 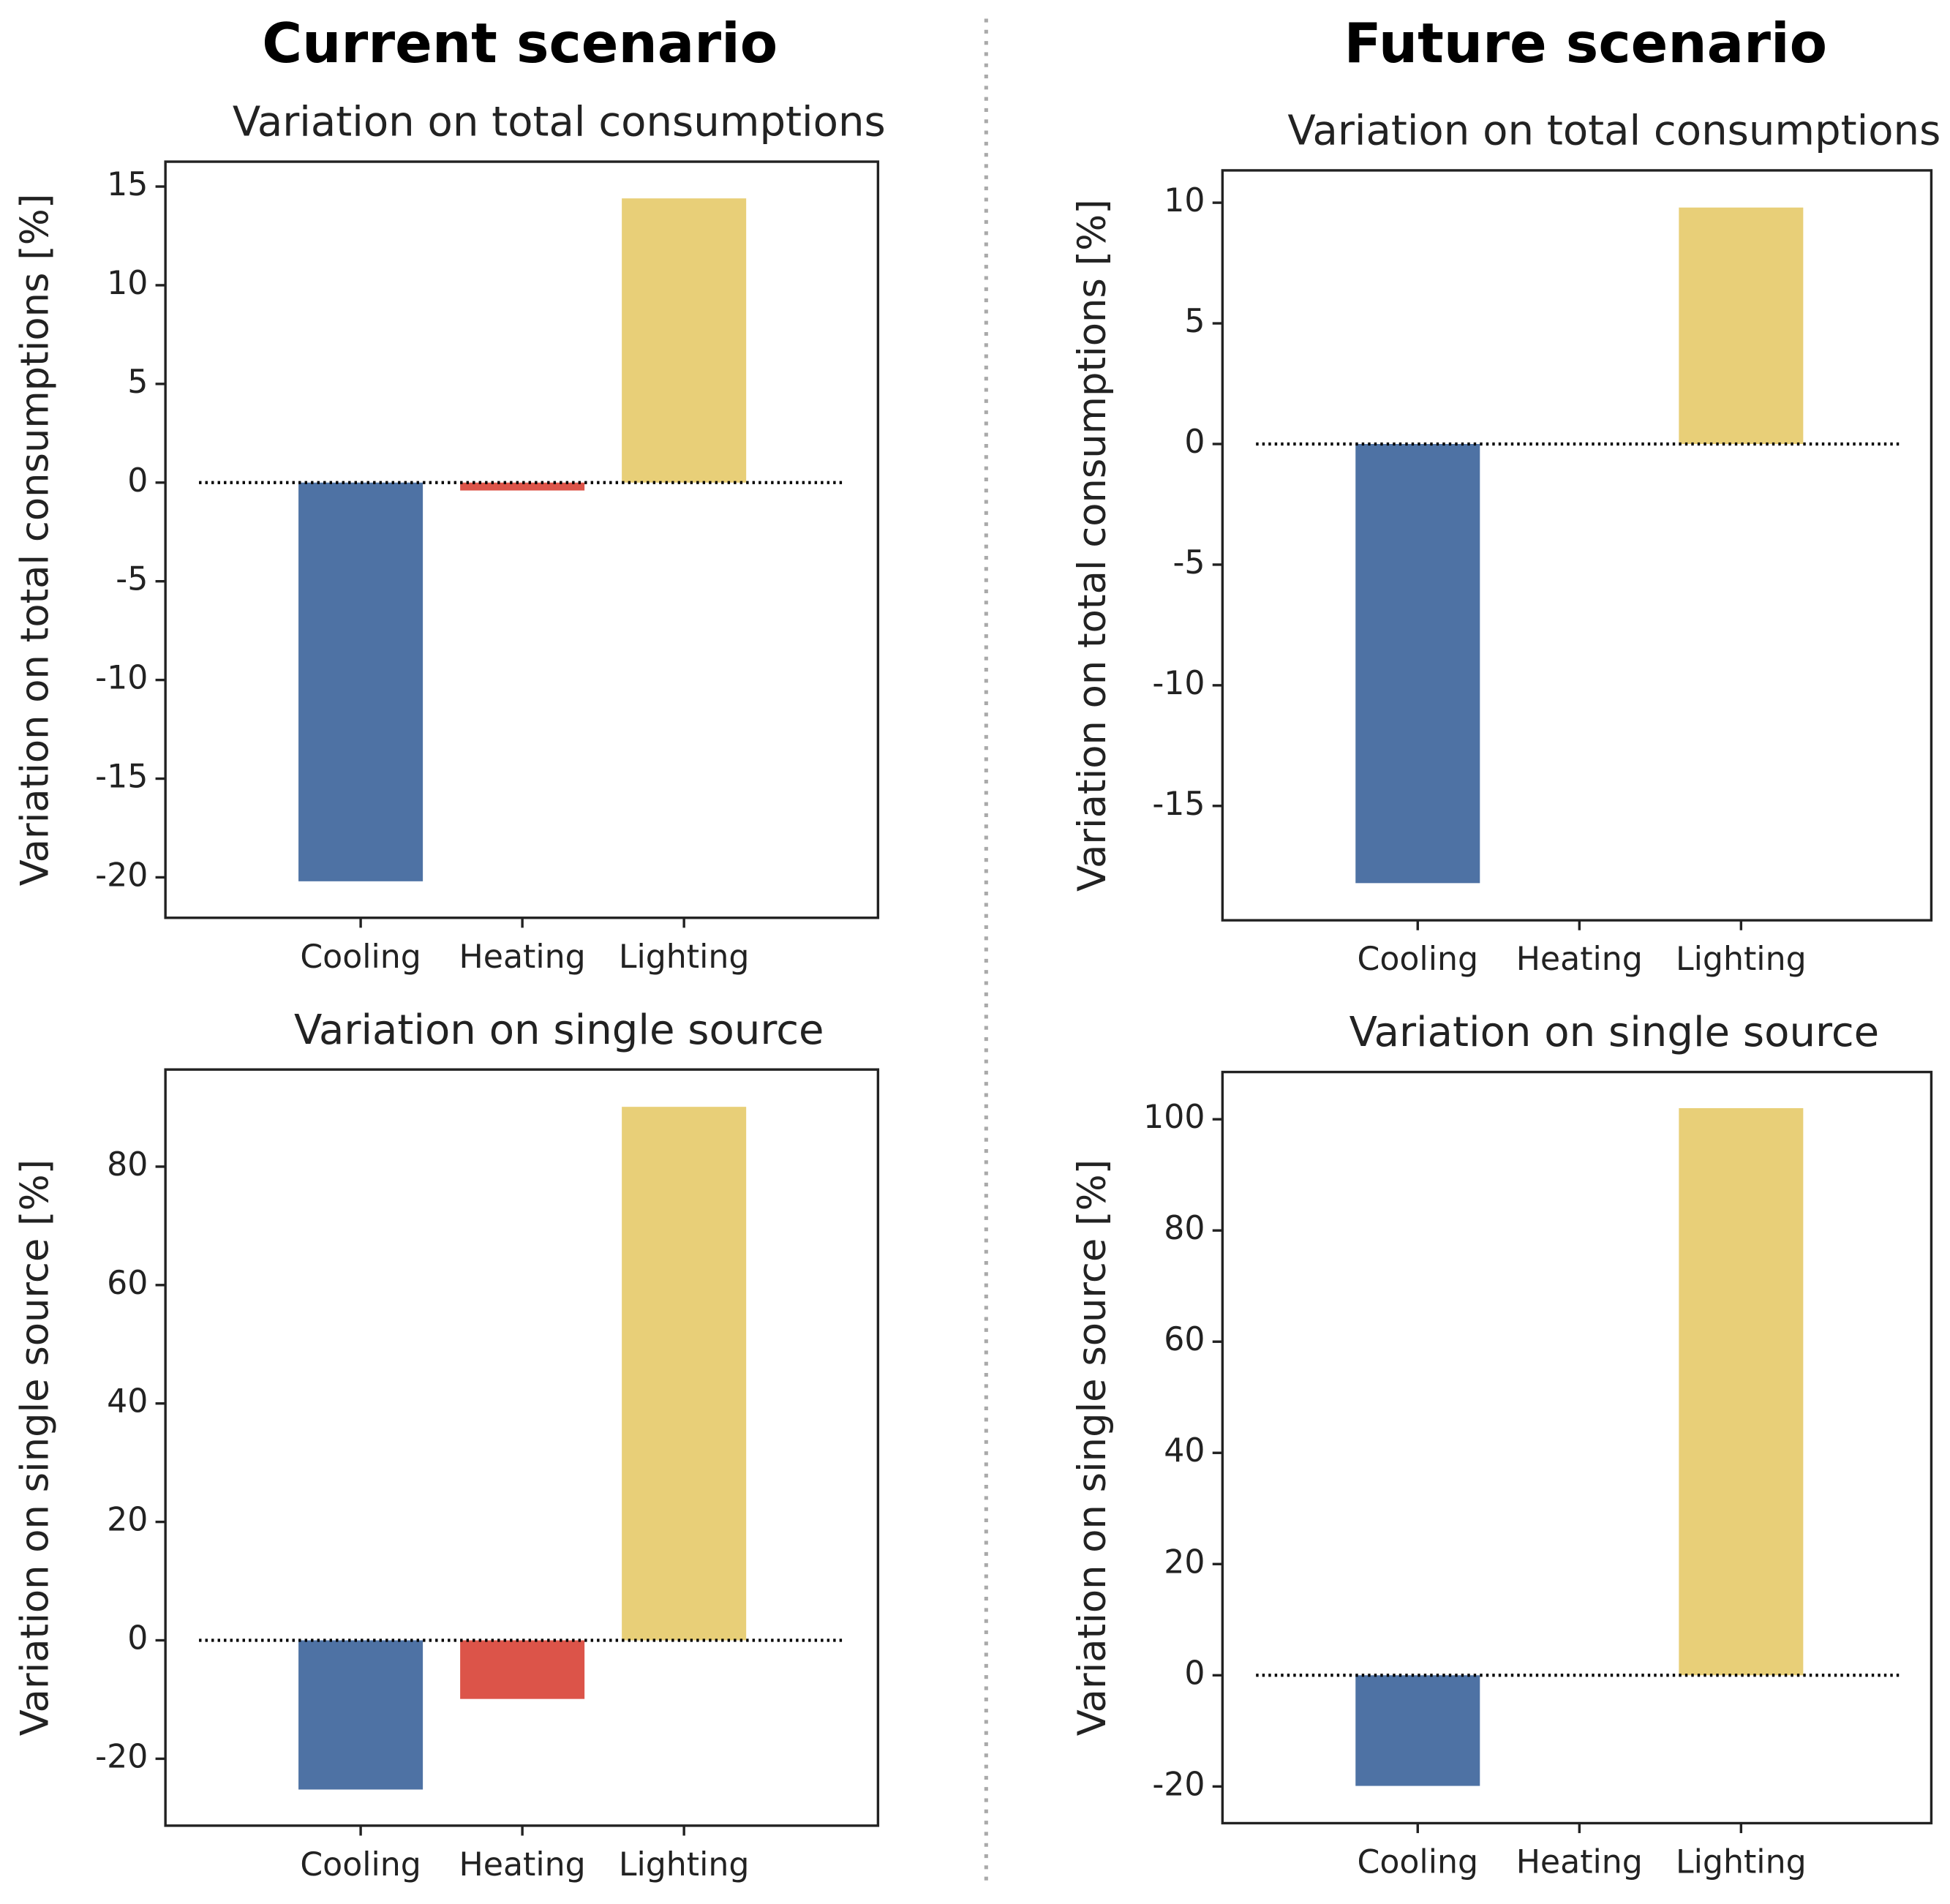 What do you see at coordinates (1585, 43) in the screenshot?
I see `column-title: Future scenario` at bounding box center [1585, 43].